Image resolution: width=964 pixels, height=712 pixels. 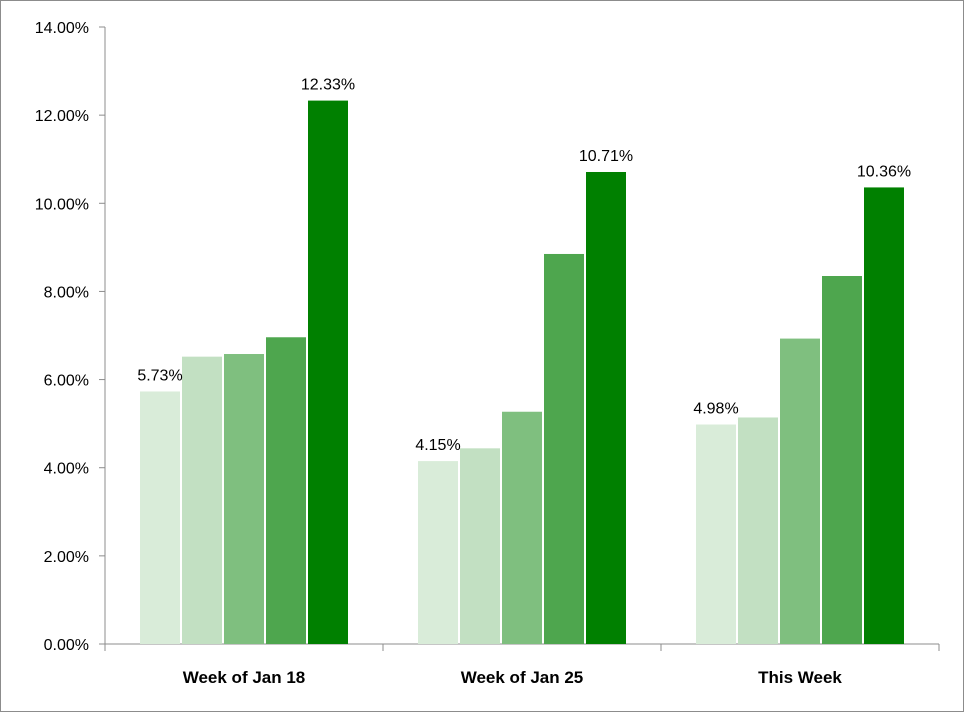 What do you see at coordinates (715, 409) in the screenshot?
I see `data-label: 4.98%` at bounding box center [715, 409].